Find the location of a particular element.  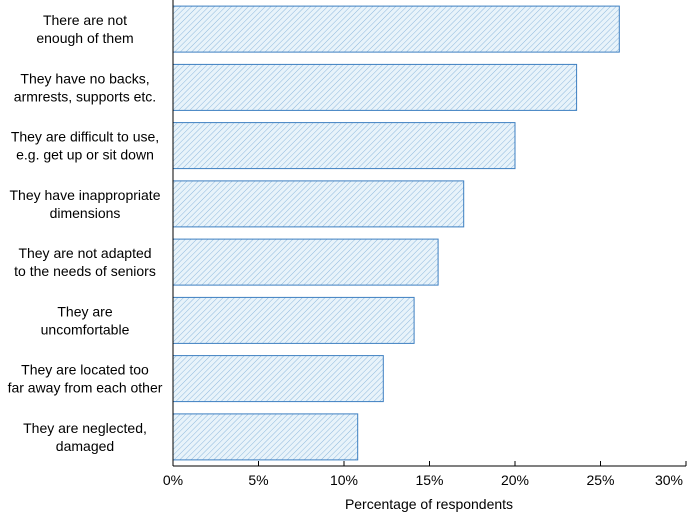

x-axis-title: Percentage of respondents is located at coordinates (429, 504).